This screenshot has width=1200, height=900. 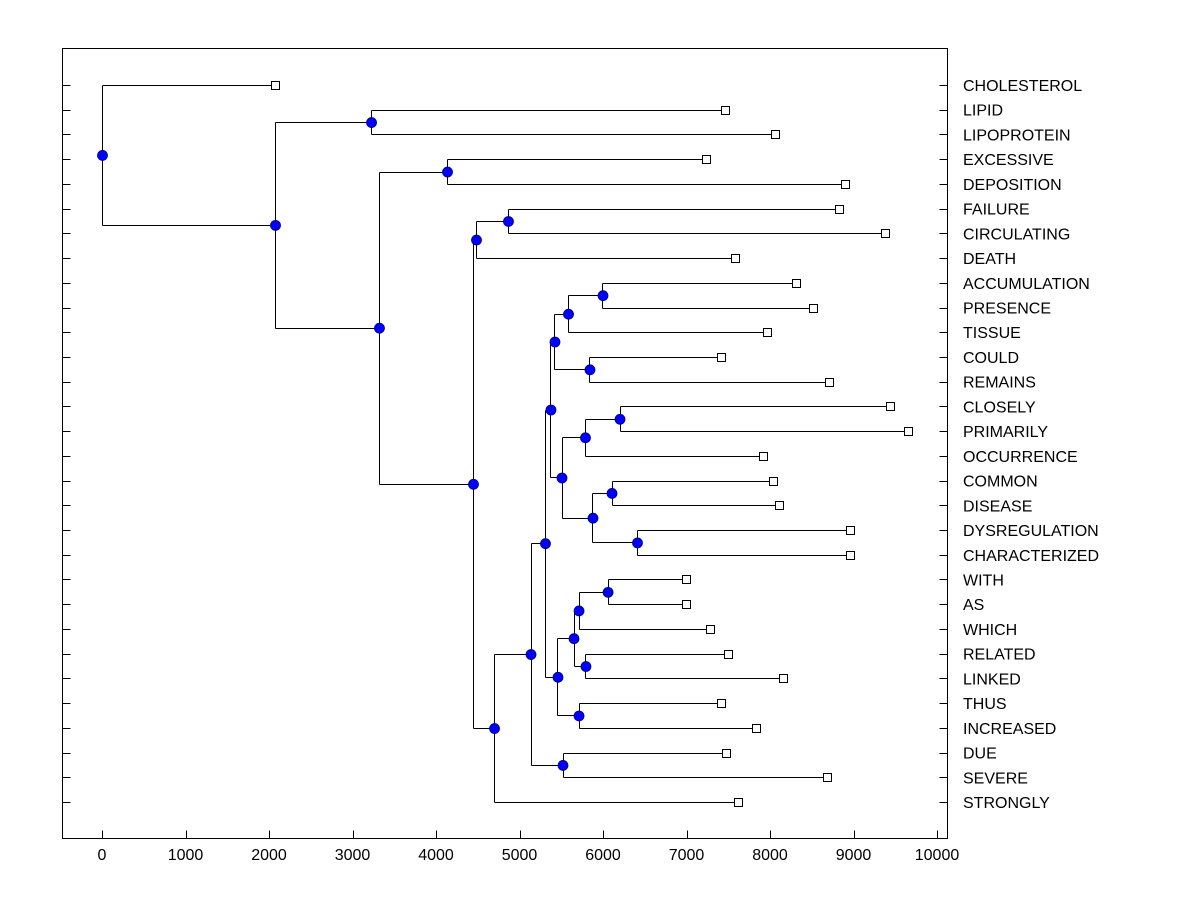 What do you see at coordinates (983, 580) in the screenshot?
I see `leaf-label: WITH` at bounding box center [983, 580].